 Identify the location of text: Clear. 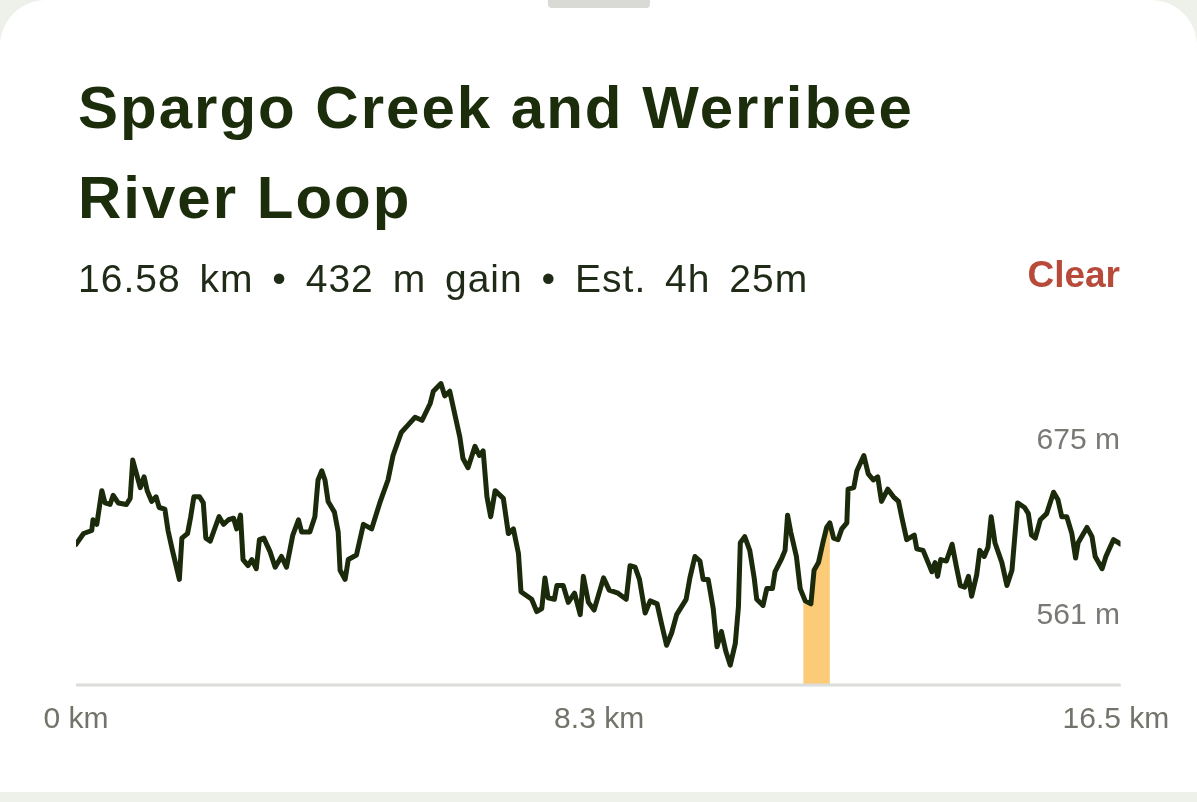
(1073, 274).